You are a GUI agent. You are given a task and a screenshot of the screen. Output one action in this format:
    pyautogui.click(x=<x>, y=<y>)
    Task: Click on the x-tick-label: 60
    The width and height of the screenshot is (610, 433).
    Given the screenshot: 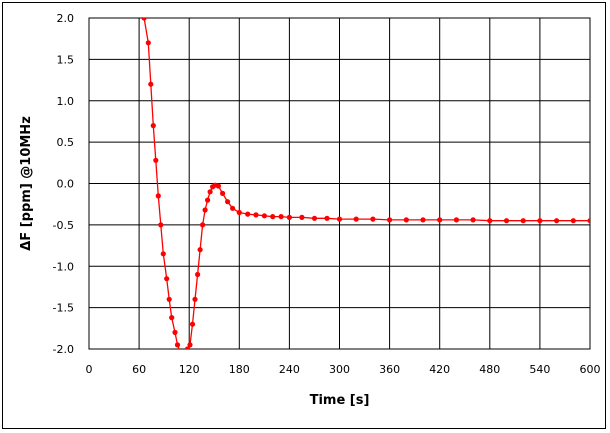 What is the action you would take?
    pyautogui.click(x=139, y=369)
    